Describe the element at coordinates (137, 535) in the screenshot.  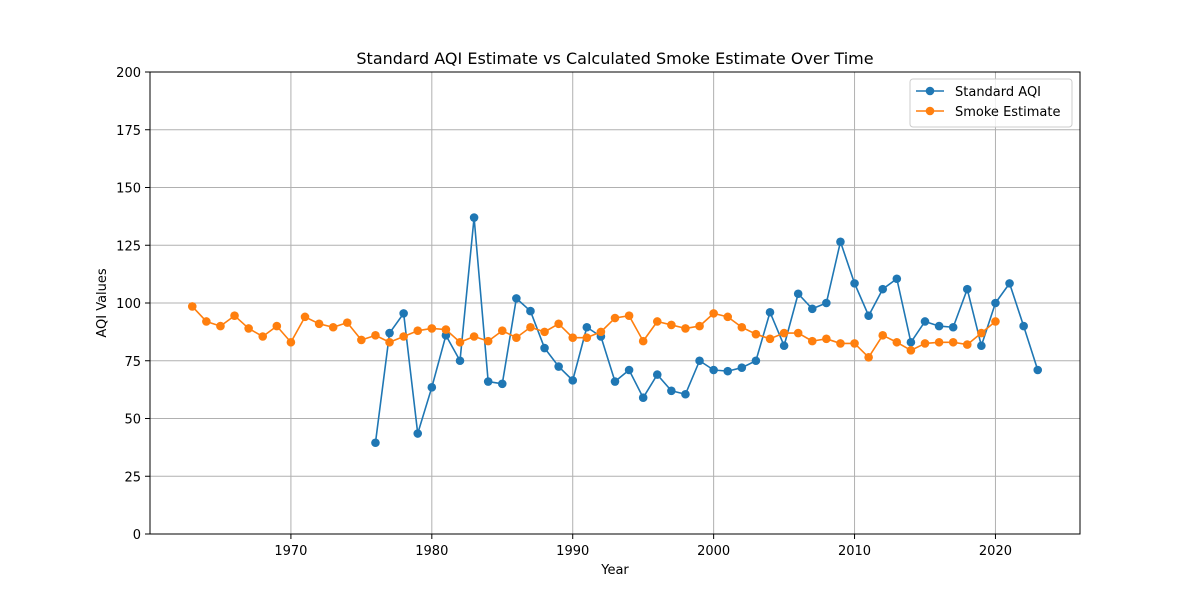
I see `y-tick-label: 0` at that location.